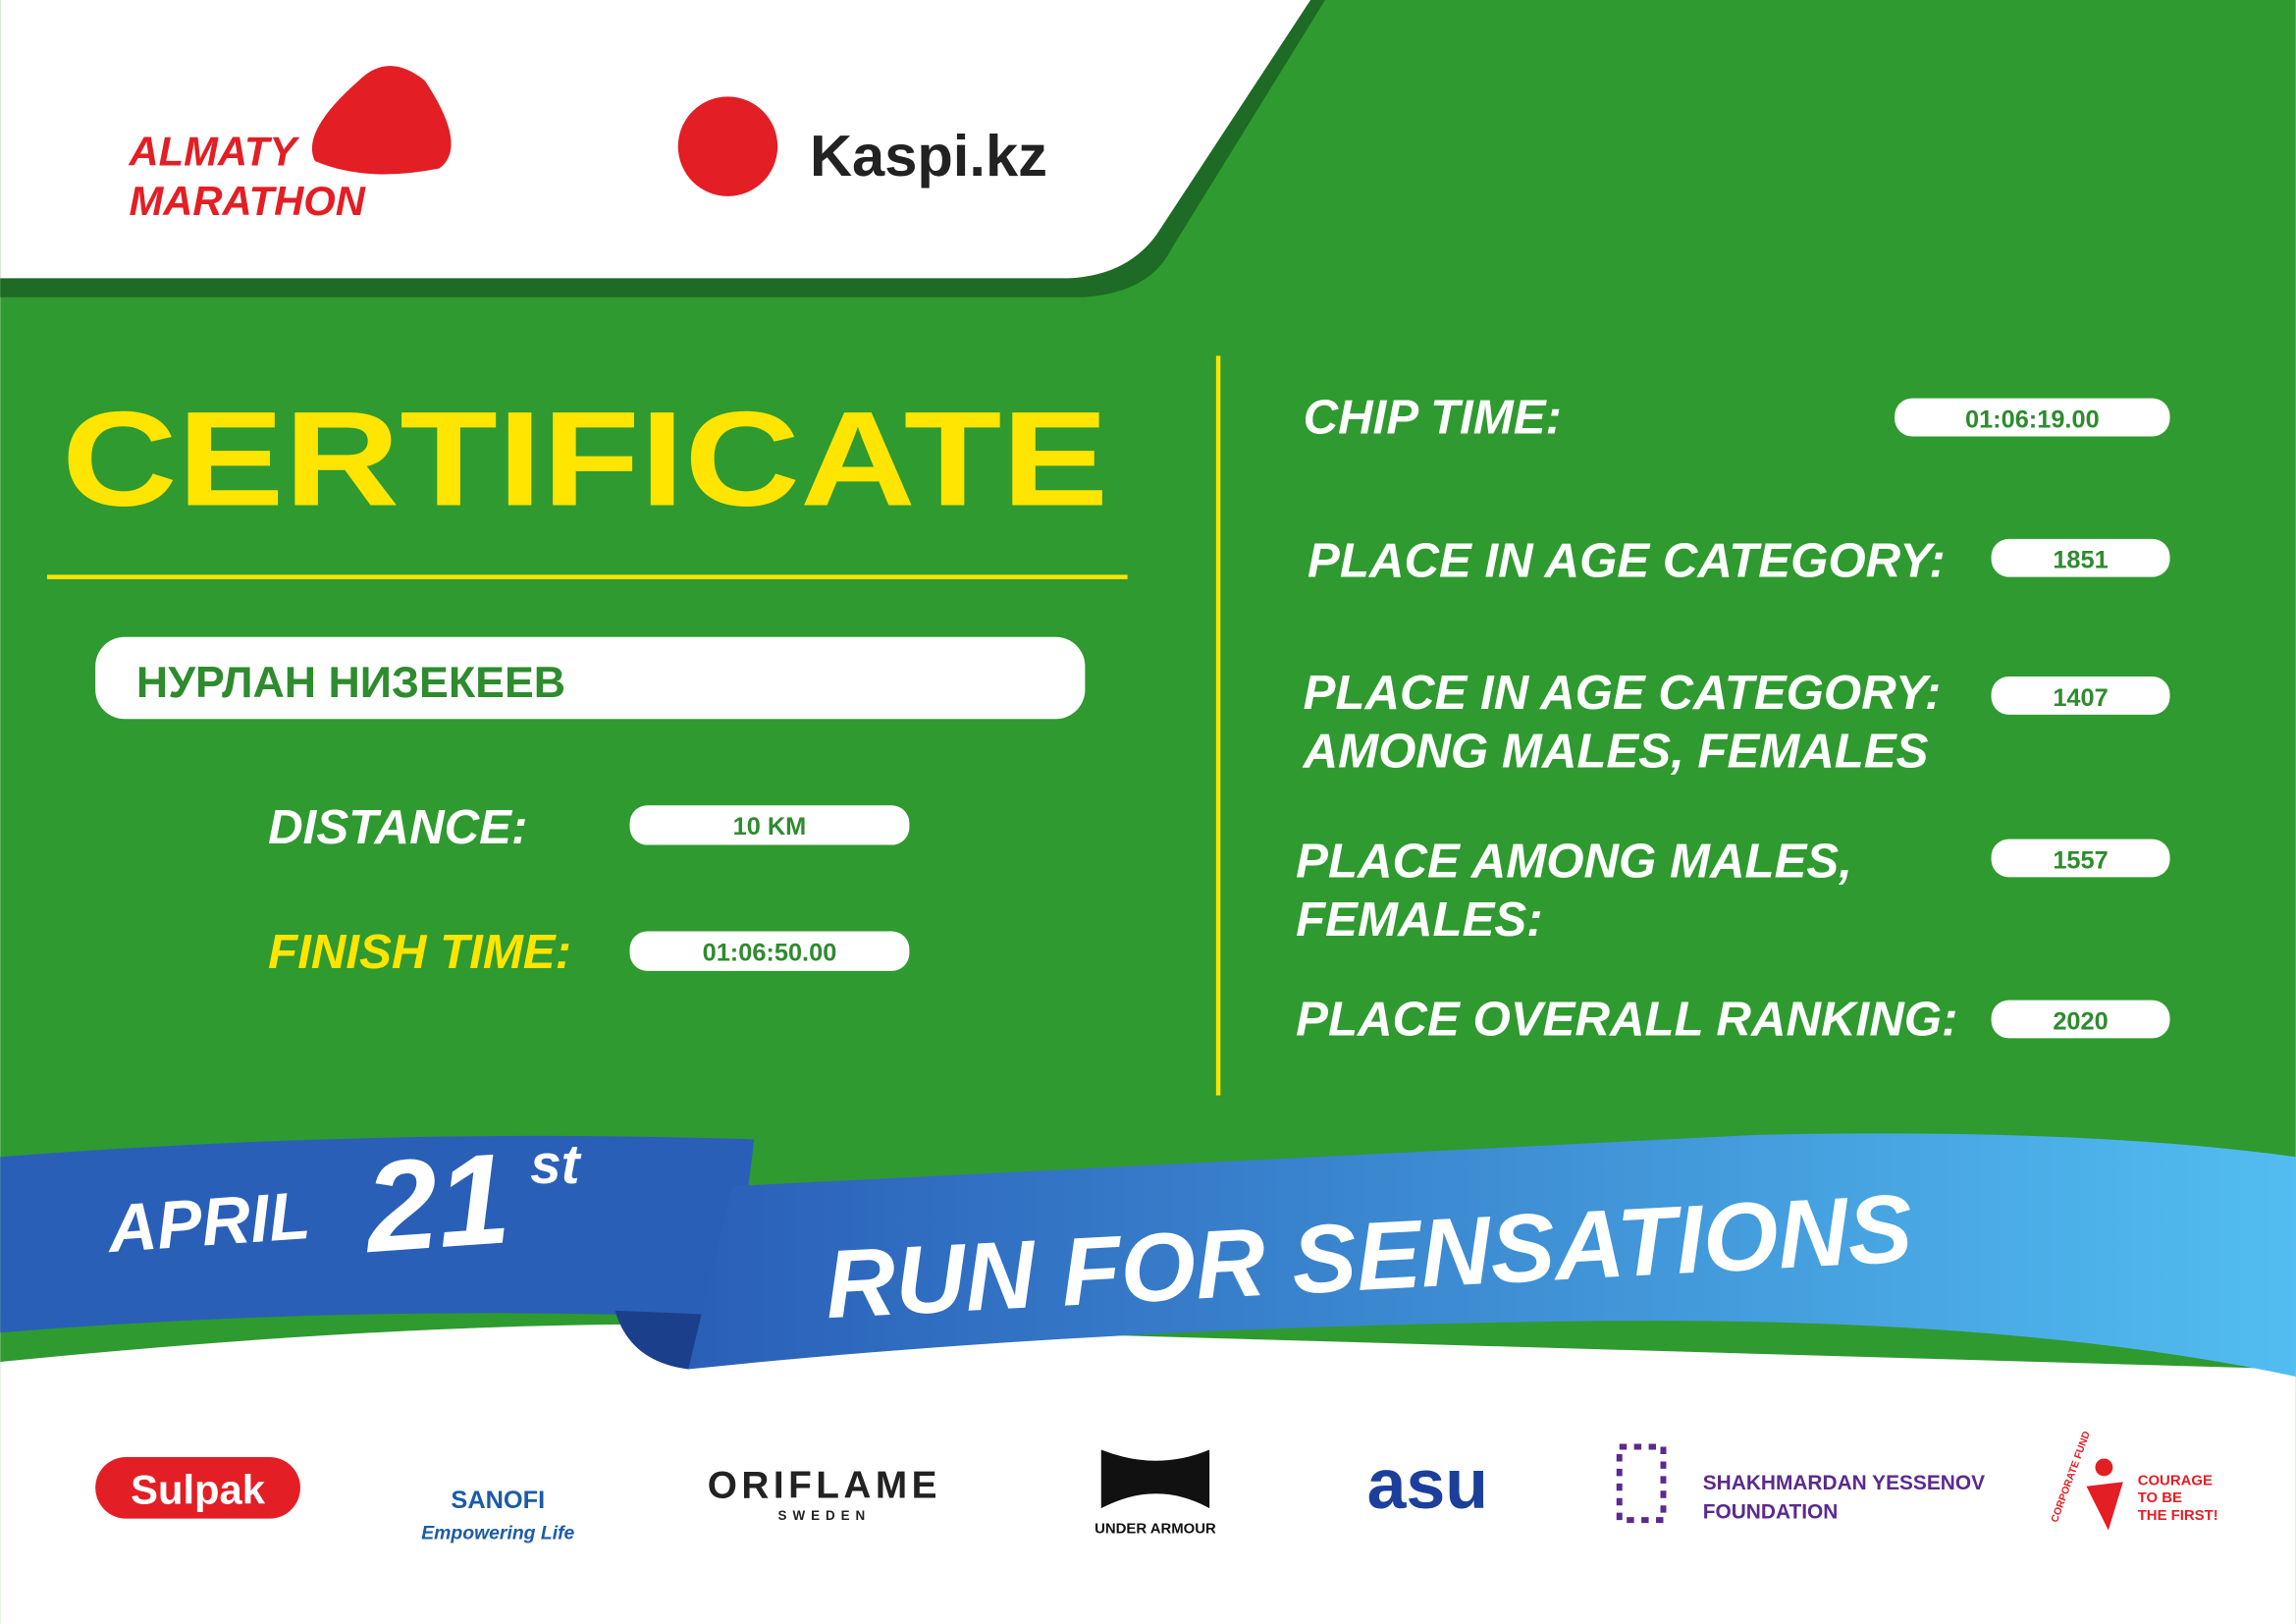  Describe the element at coordinates (436, 1202) in the screenshot. I see `ribbon-day: 21` at that location.